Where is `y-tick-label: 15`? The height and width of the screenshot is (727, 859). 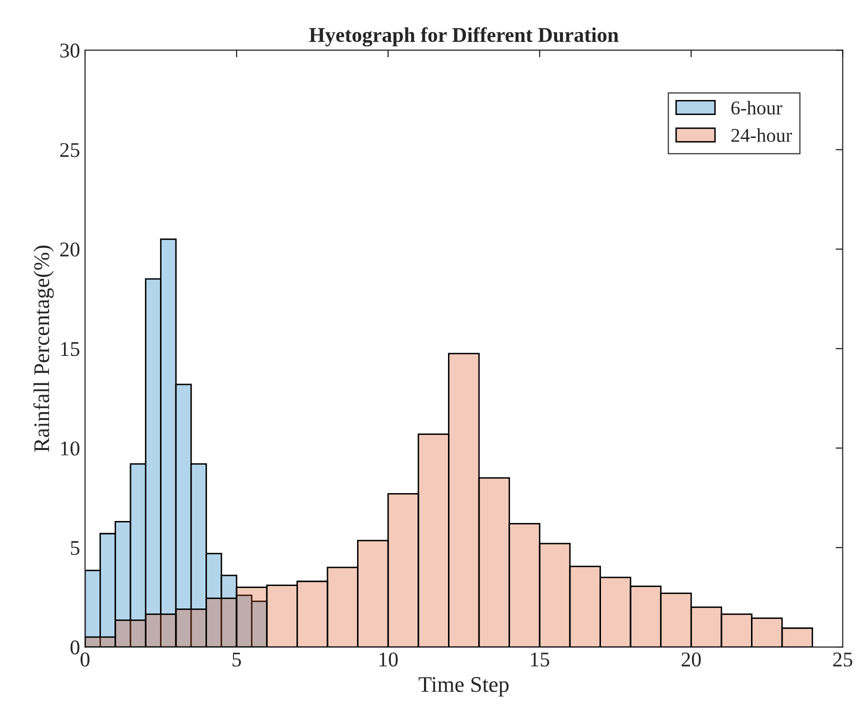
y-tick-label: 15 is located at coordinates (70, 349).